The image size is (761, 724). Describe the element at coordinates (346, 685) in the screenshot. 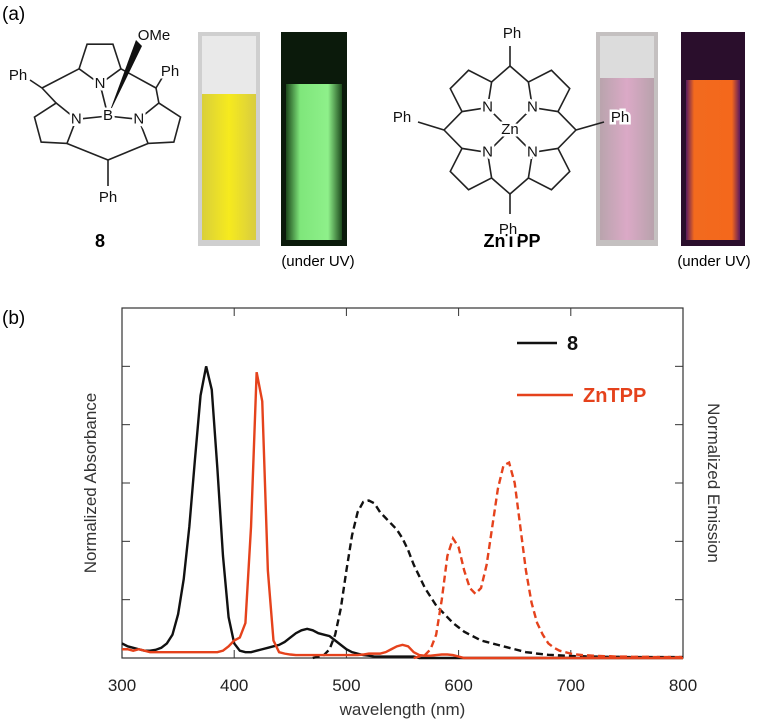

I see `x-tick-label: 500` at that location.